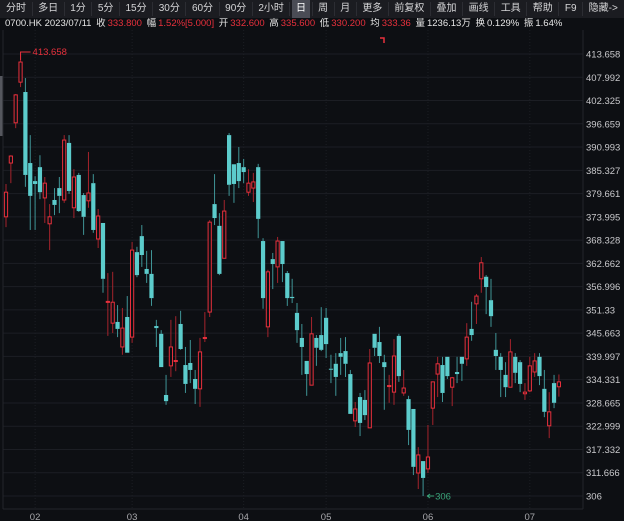  Describe the element at coordinates (16, 8) in the screenshot. I see `toolbar-button-0: 分时` at that location.